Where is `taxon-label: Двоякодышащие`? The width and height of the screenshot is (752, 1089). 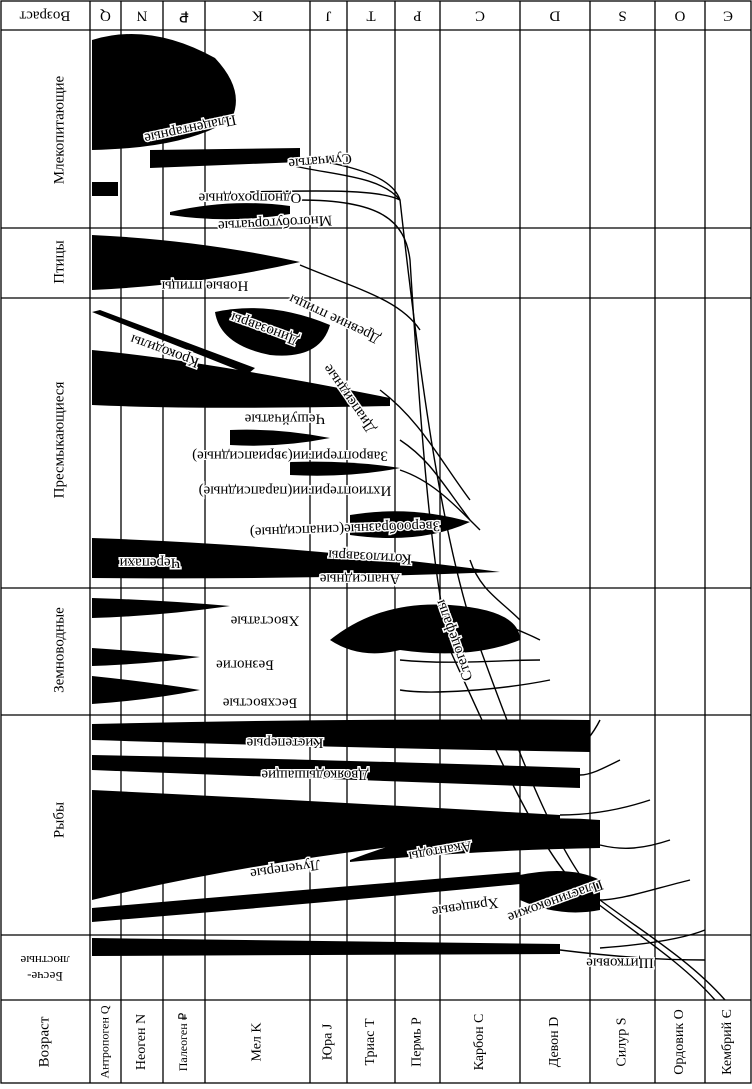
taxon-label: Двоякодышащие is located at coordinates (314, 775).